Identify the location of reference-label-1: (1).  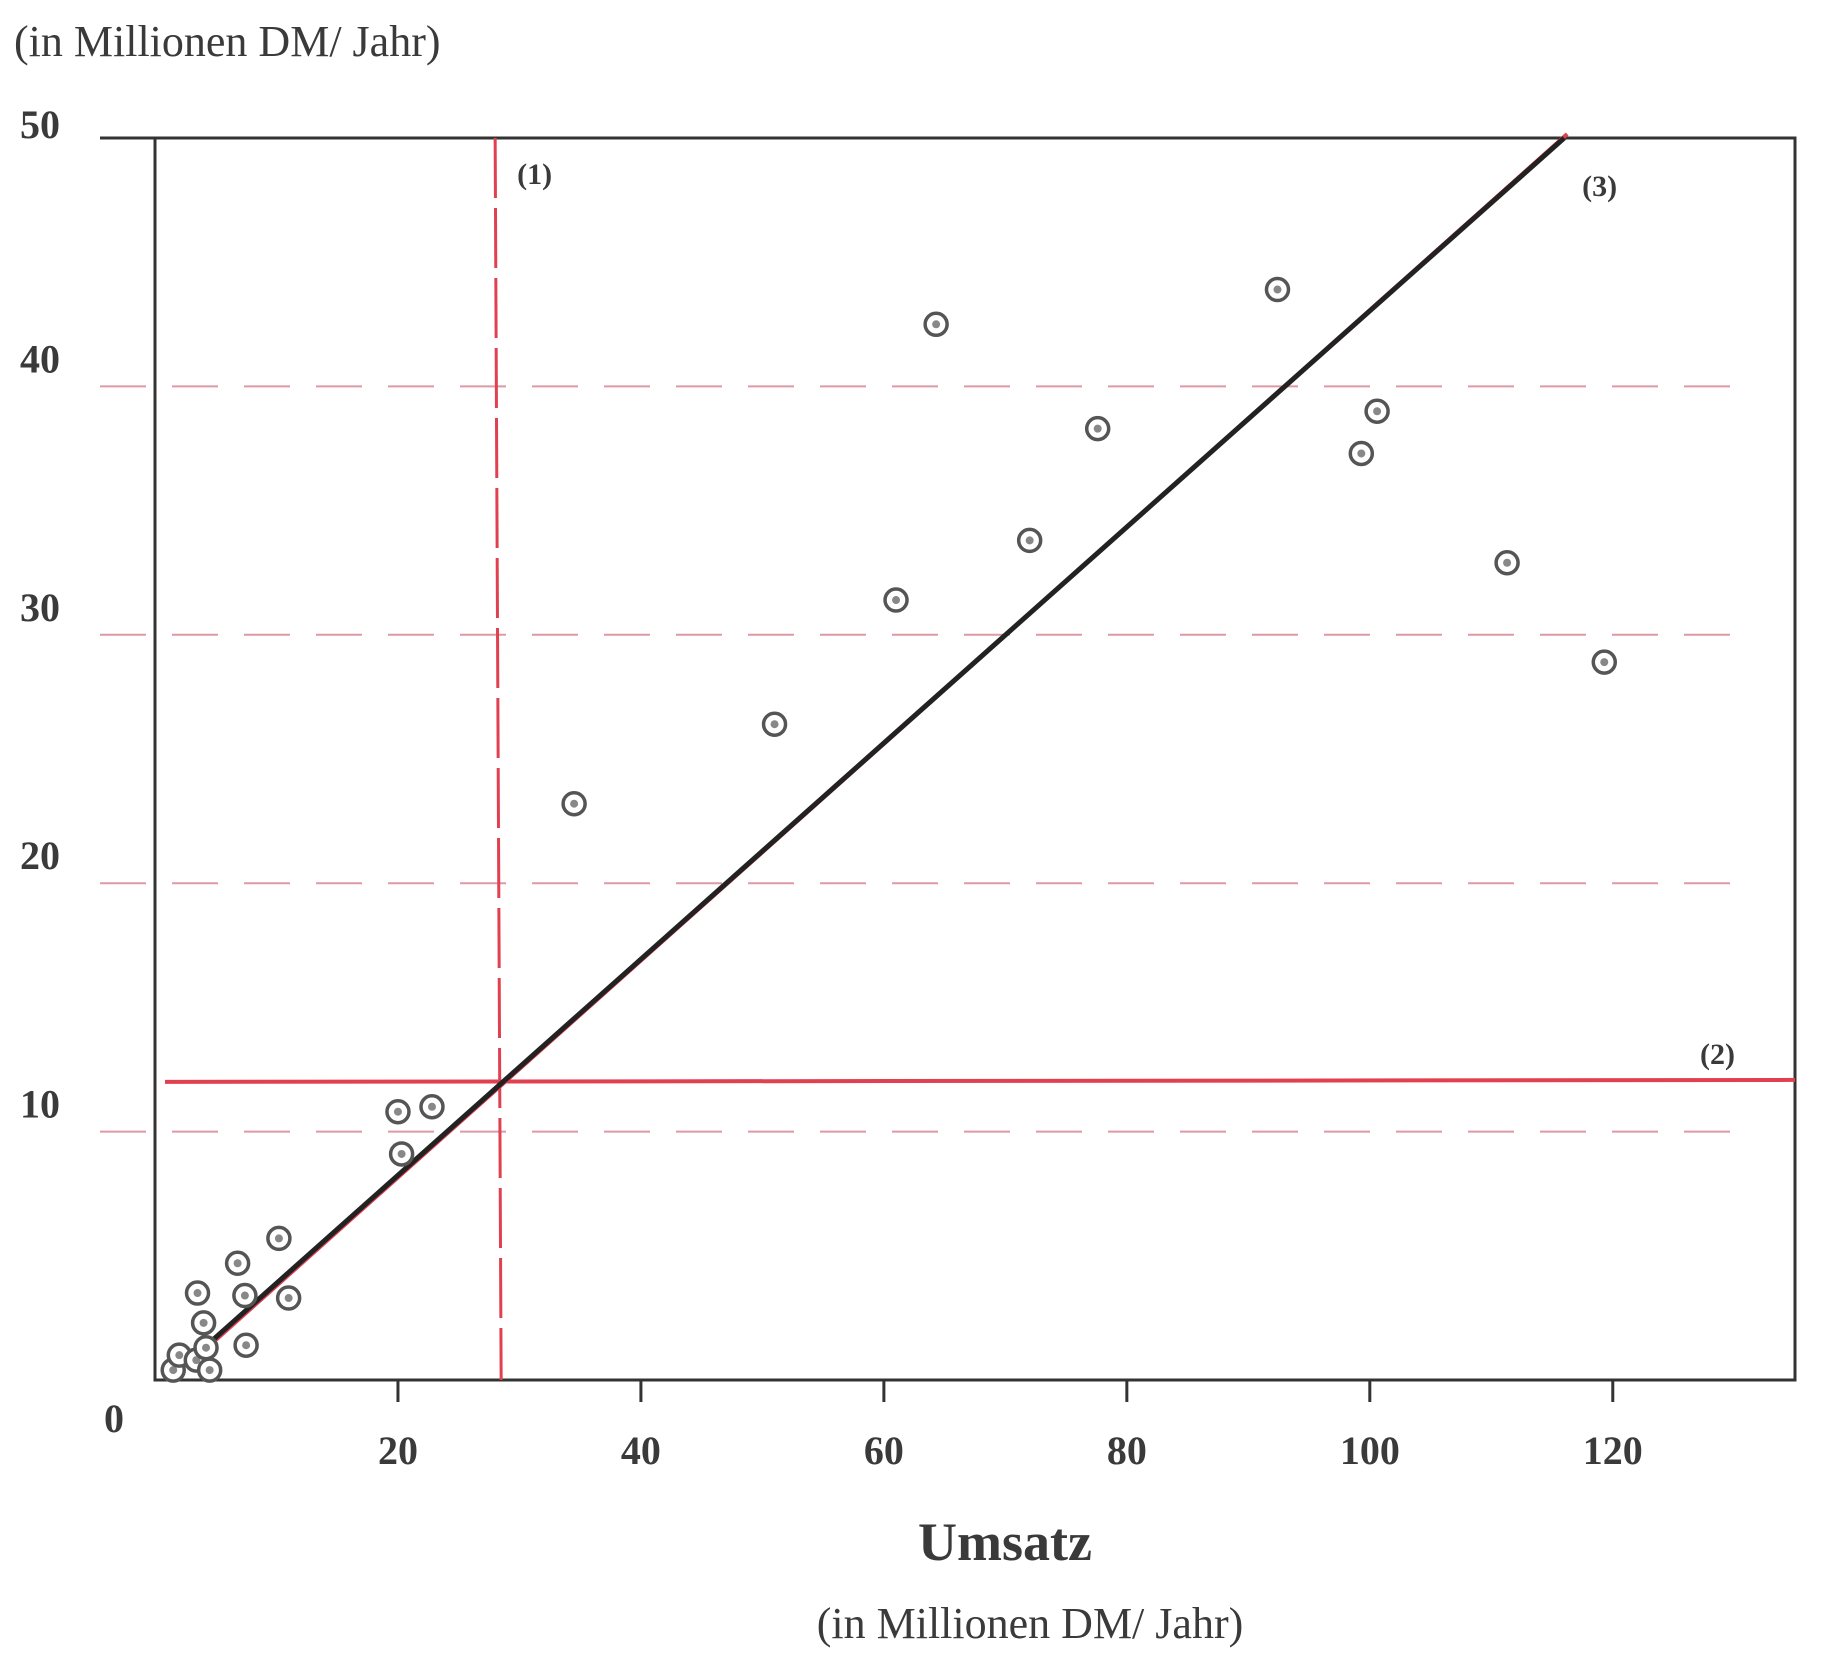
(534, 174).